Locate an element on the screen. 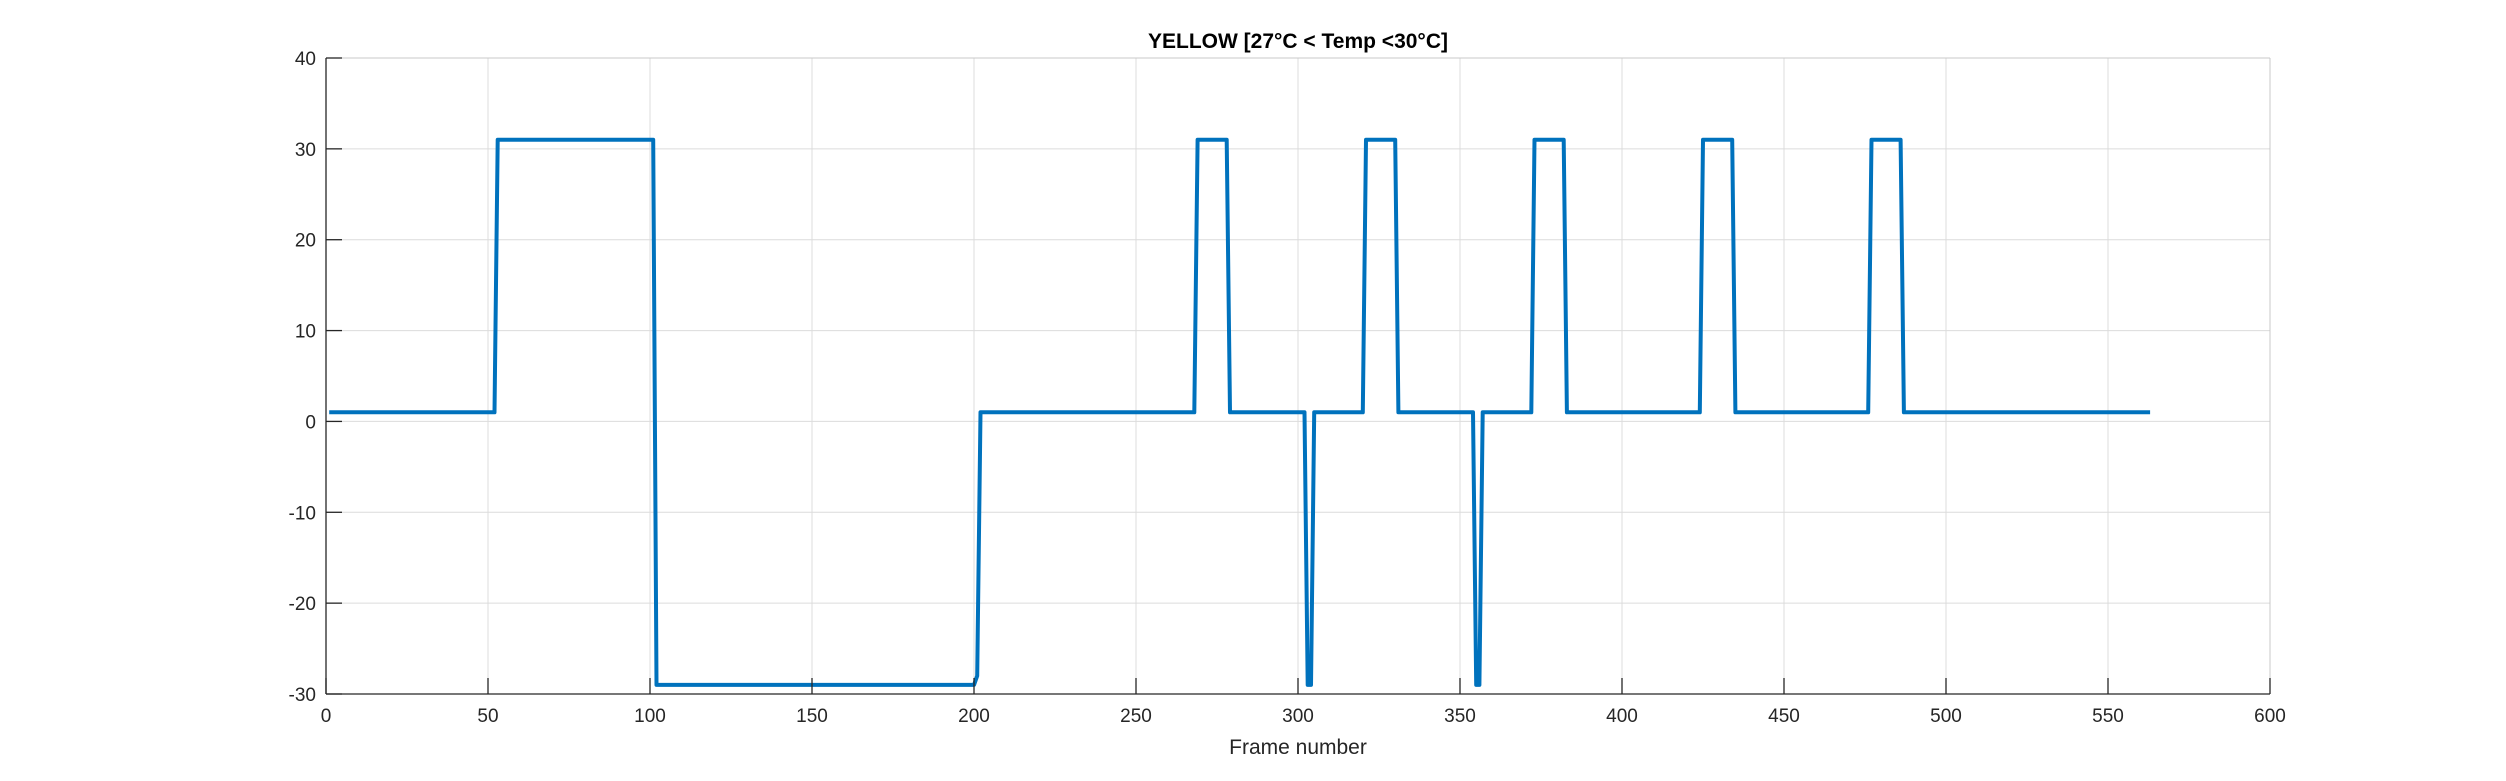  y-tick-label-0: -30 is located at coordinates (302, 695).